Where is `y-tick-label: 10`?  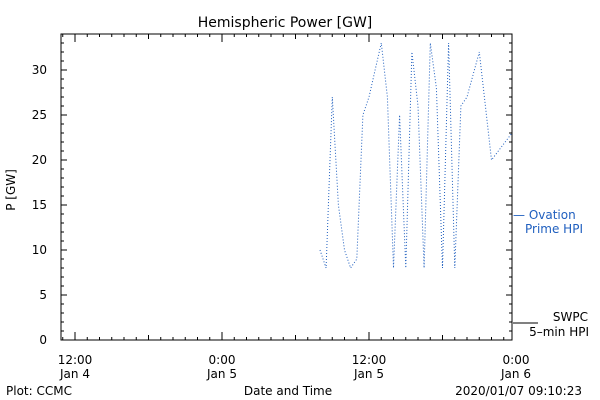 y-tick-label: 10 is located at coordinates (39, 250).